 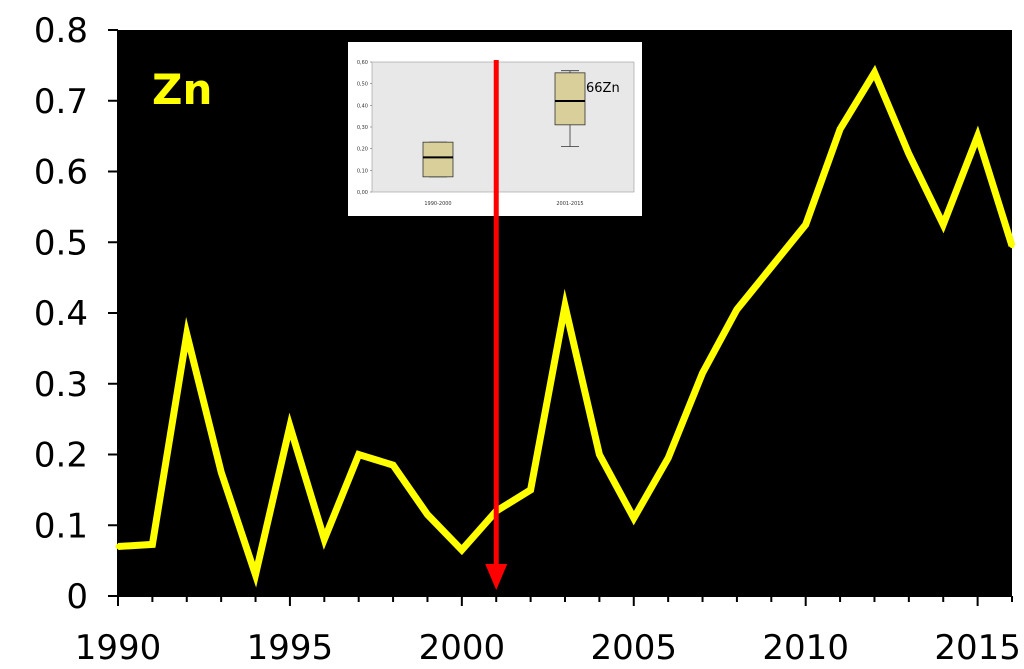 I want to click on y-tick-label: 0, so click(x=77, y=597).